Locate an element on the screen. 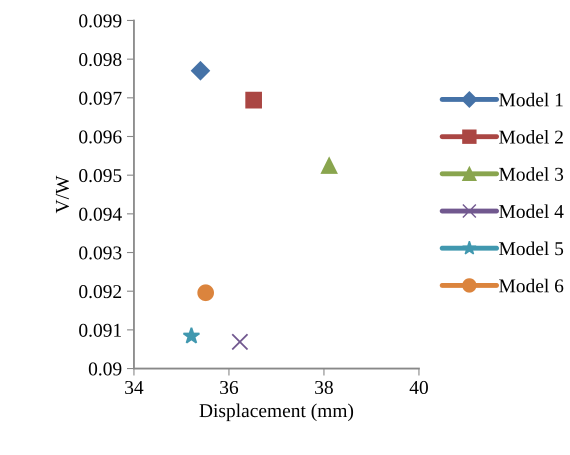 The width and height of the screenshot is (570, 455). y-tick-label: 0.096 is located at coordinates (100, 137).